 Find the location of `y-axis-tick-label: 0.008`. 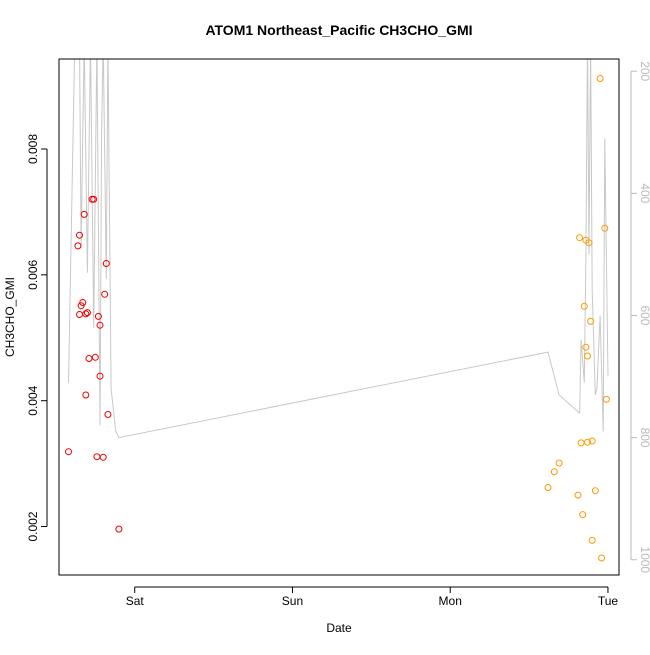

y-axis-tick-label: 0.008 is located at coordinates (33, 149).